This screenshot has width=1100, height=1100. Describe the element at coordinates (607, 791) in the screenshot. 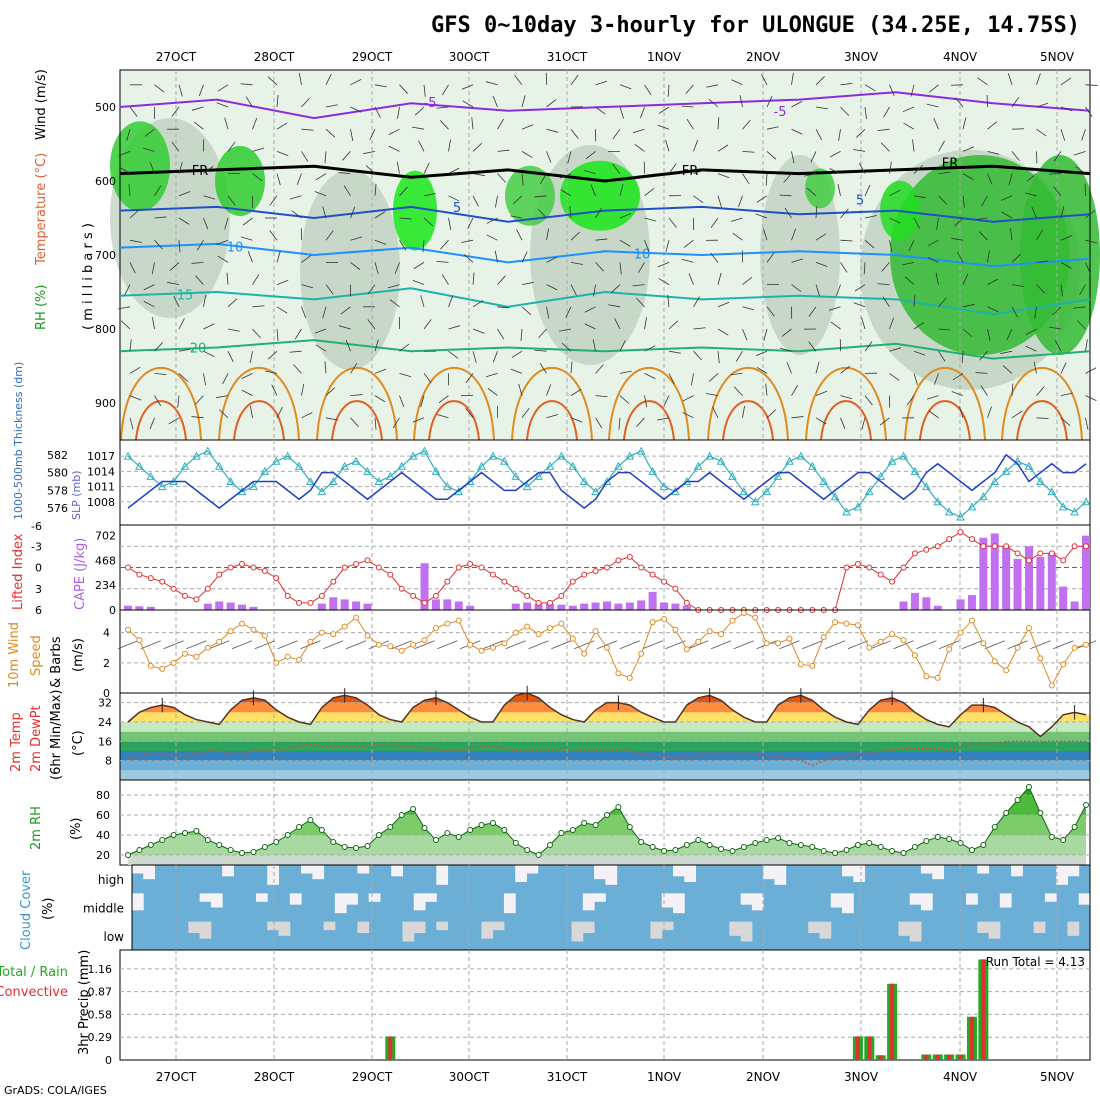

I see `rh-band` at that location.